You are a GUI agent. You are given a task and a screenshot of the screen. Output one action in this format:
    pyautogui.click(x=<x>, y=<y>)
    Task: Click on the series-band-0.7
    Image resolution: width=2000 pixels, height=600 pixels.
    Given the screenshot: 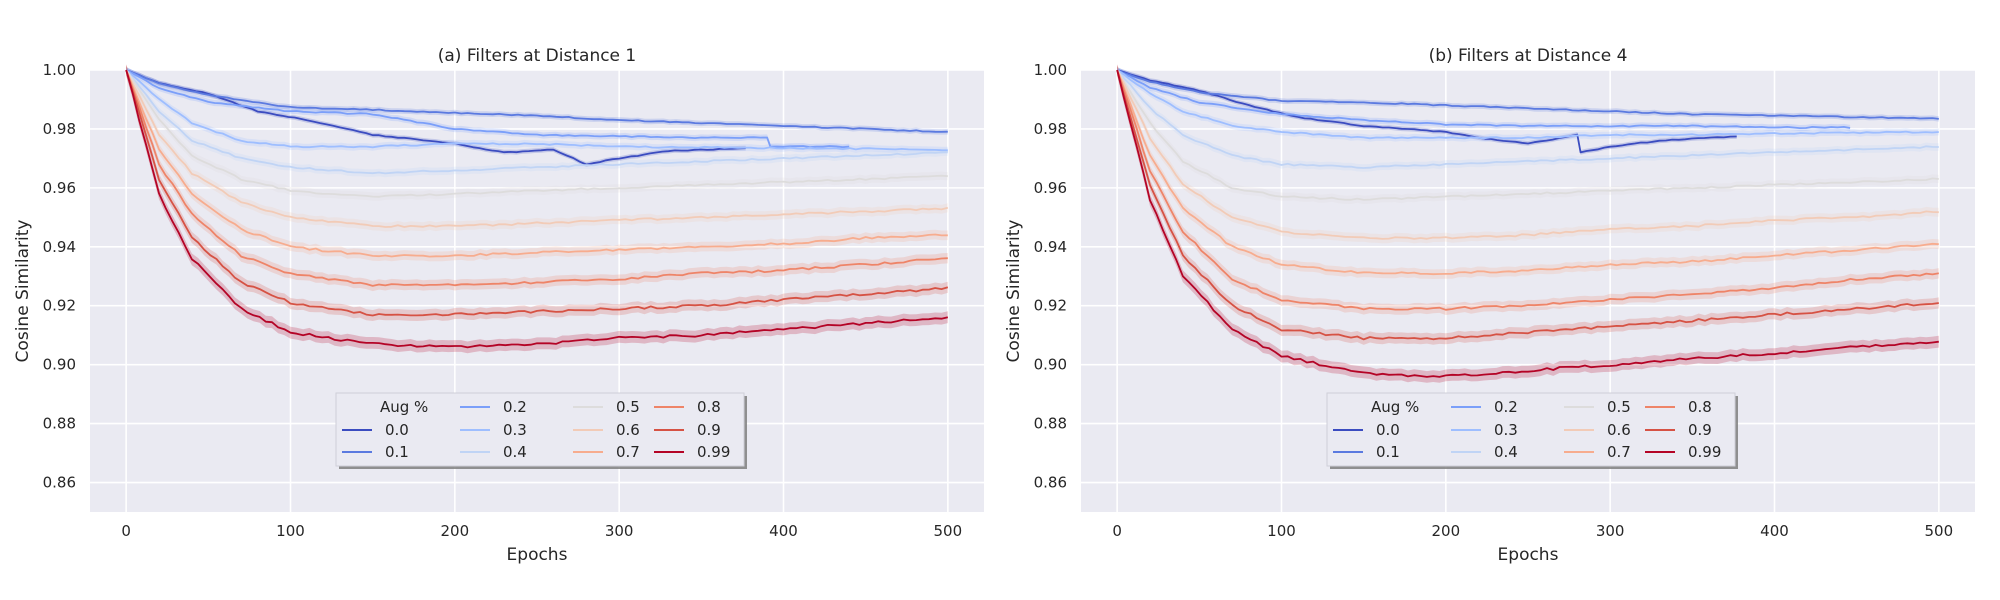 What is the action you would take?
    pyautogui.click(x=537, y=163)
    